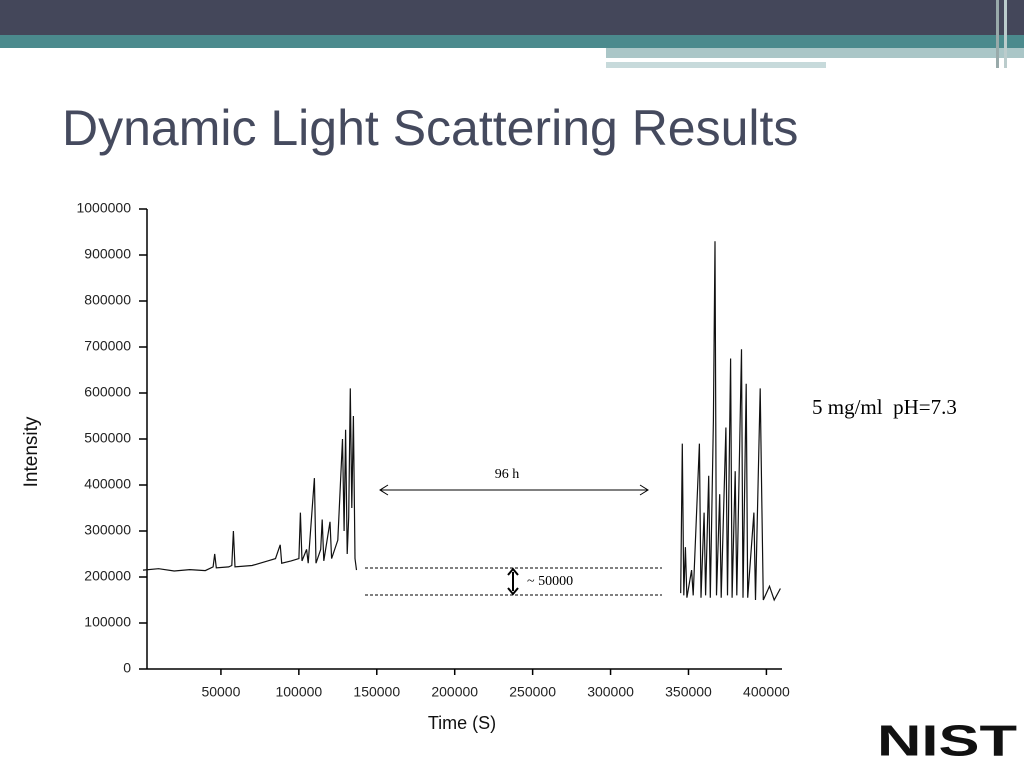  What do you see at coordinates (107, 530) in the screenshot?
I see `y-tick-label: 300000` at bounding box center [107, 530].